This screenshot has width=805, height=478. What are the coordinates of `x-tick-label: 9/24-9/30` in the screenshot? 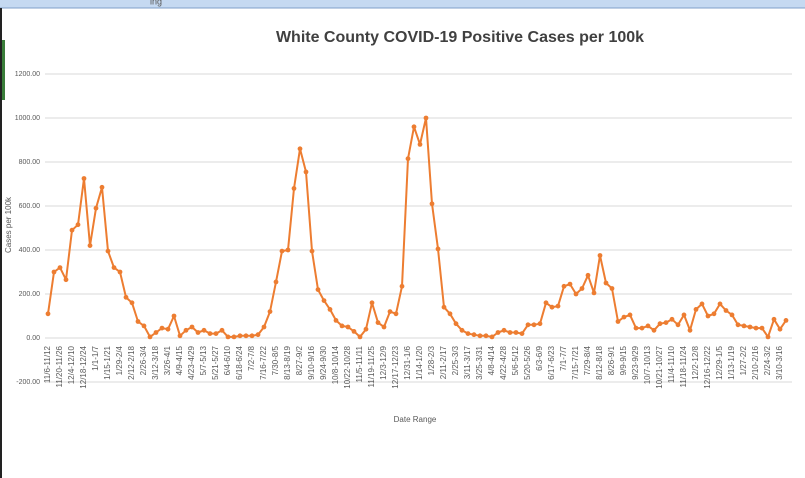 It's located at (323, 362).